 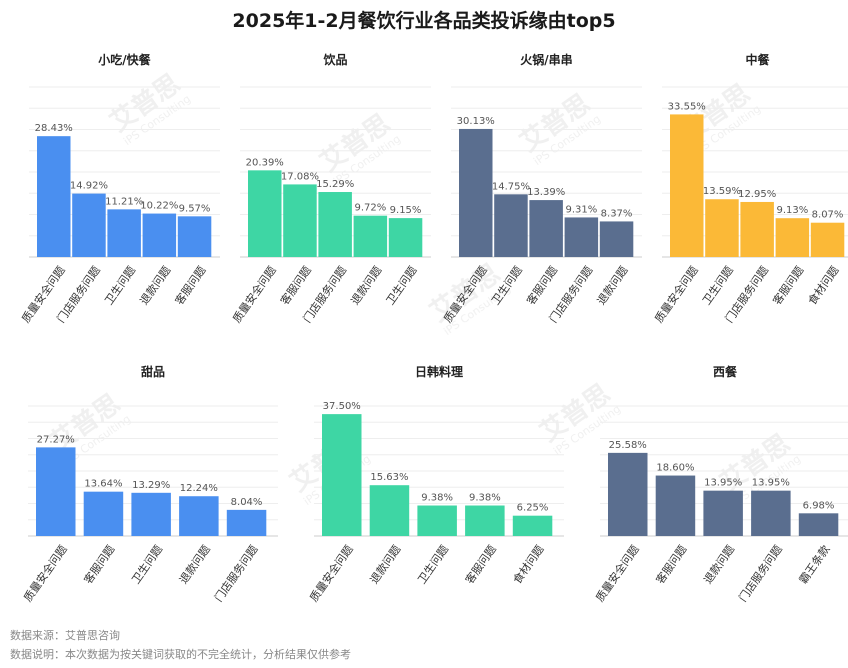 I want to click on x-tick-label: 霸王条款, so click(x=814, y=564).